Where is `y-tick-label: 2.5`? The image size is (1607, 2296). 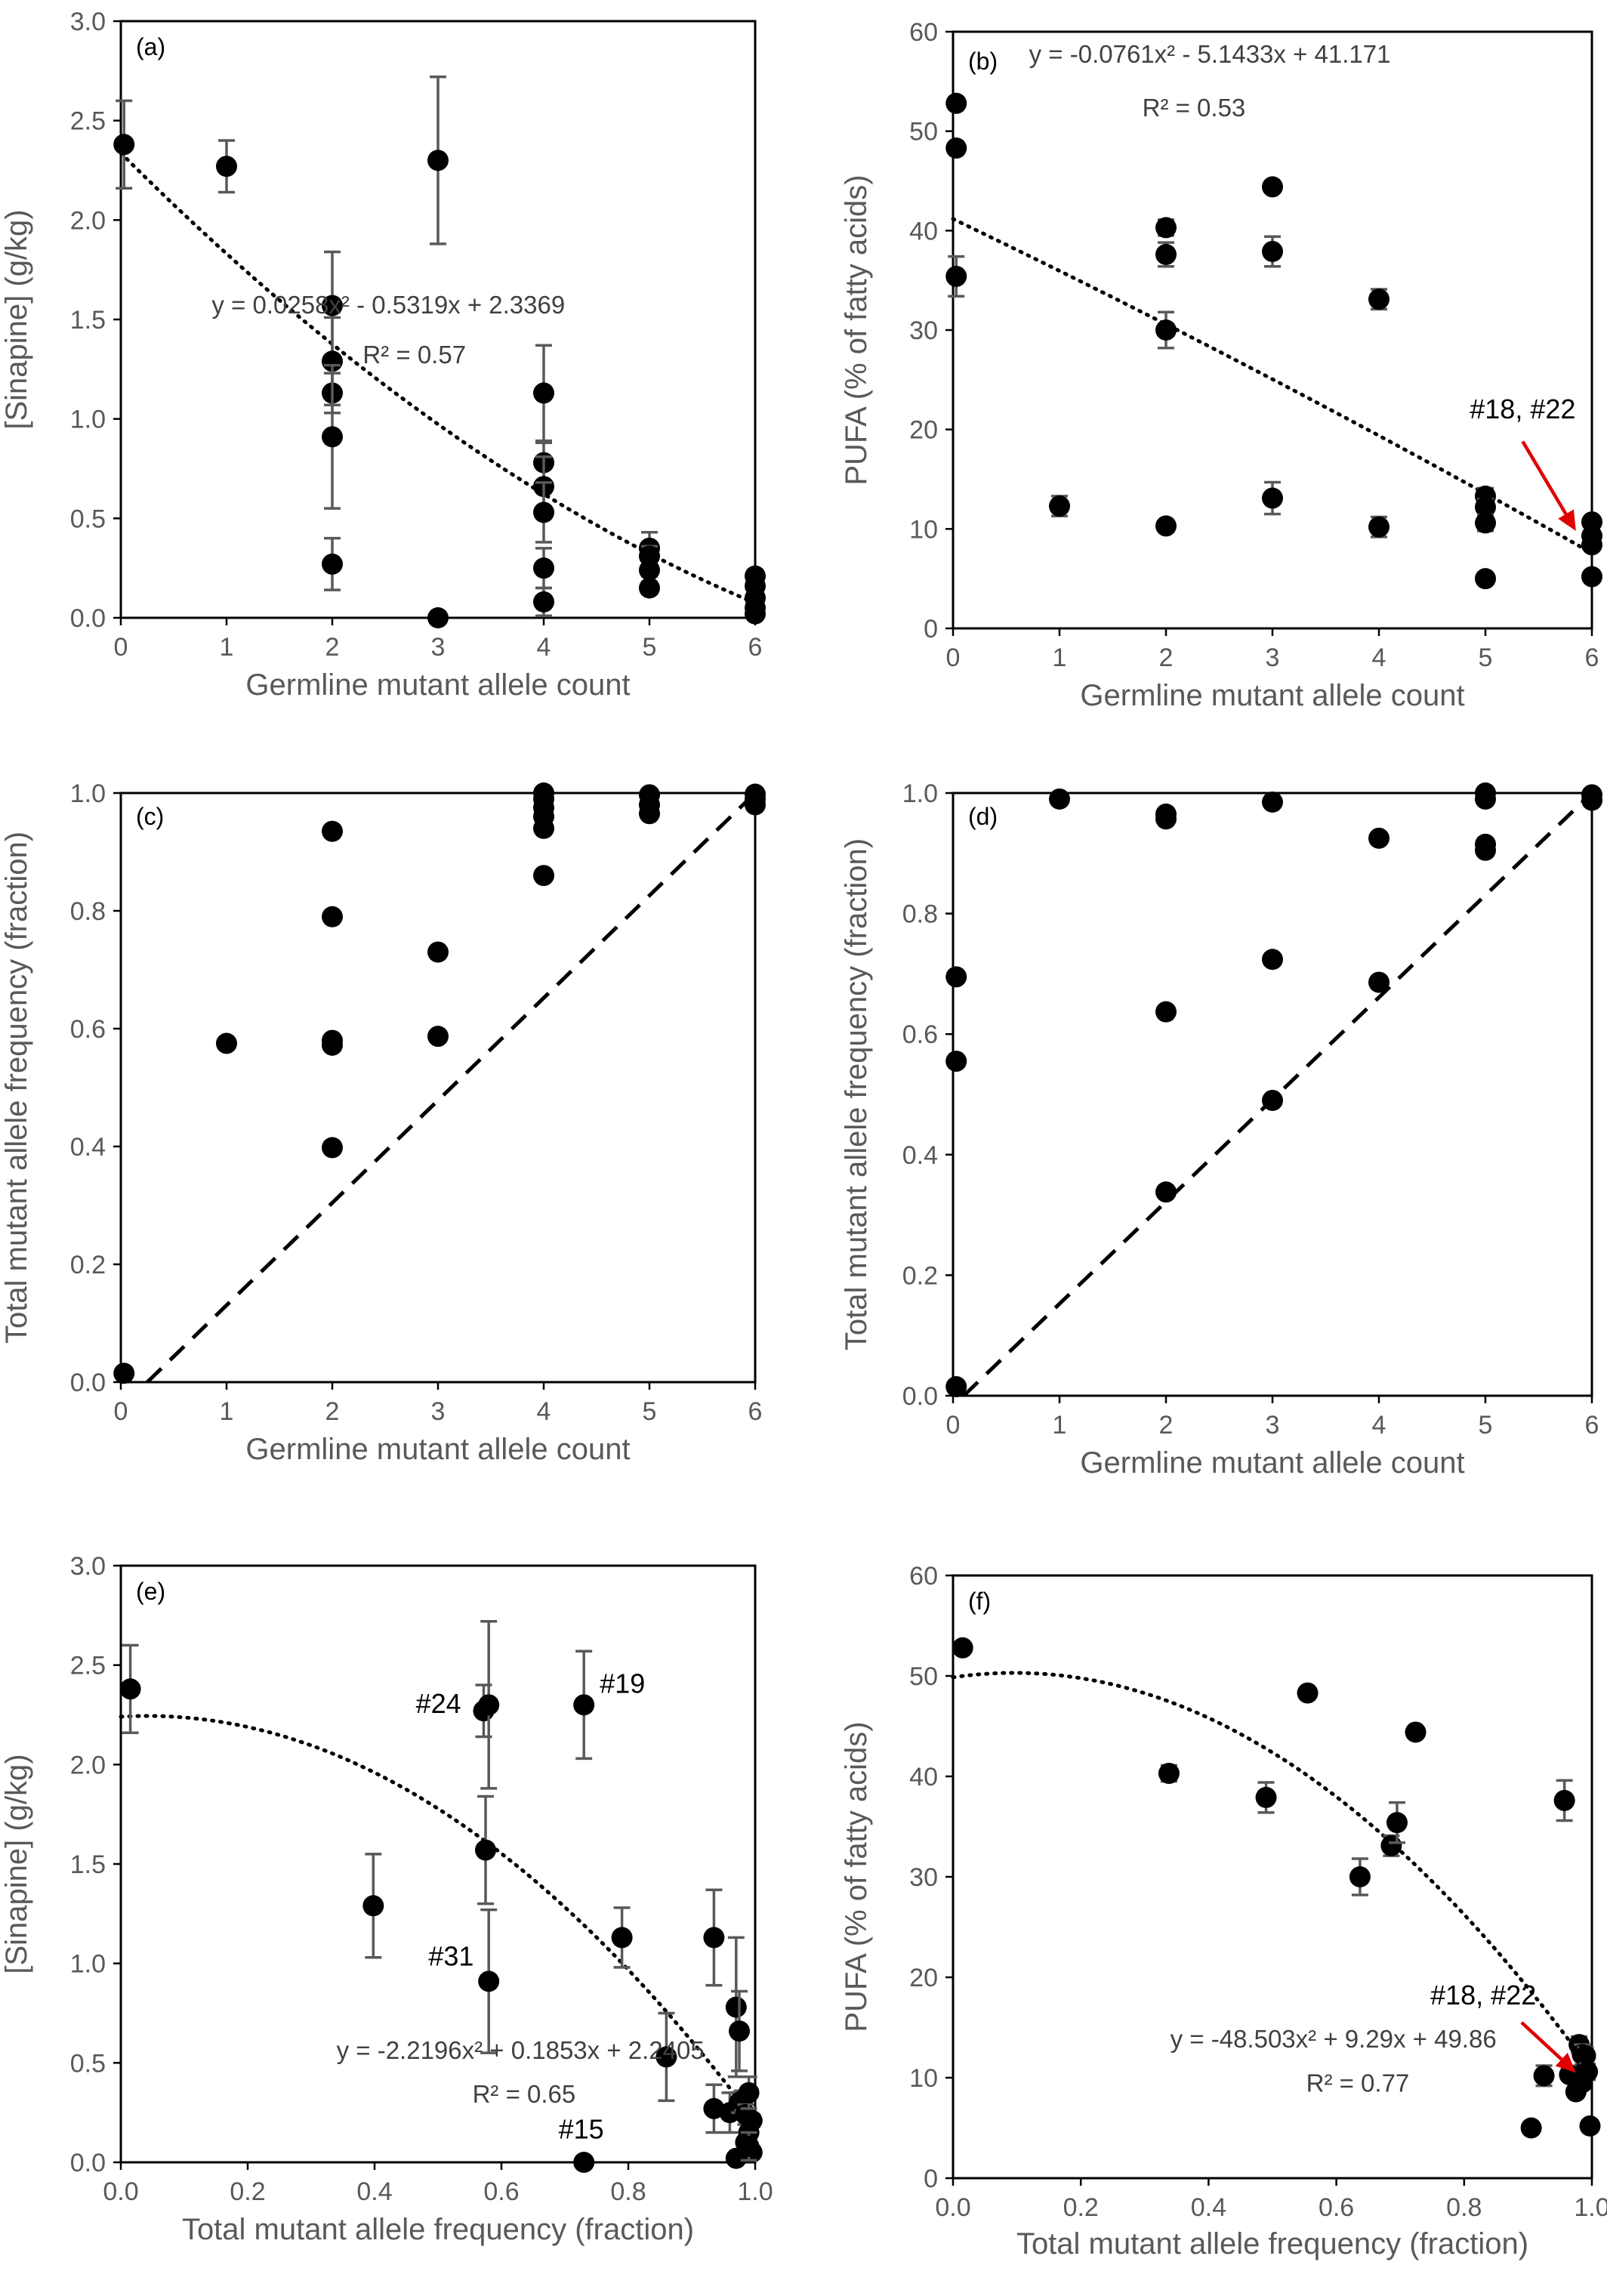 y-tick-label: 2.5 is located at coordinates (88, 1666).